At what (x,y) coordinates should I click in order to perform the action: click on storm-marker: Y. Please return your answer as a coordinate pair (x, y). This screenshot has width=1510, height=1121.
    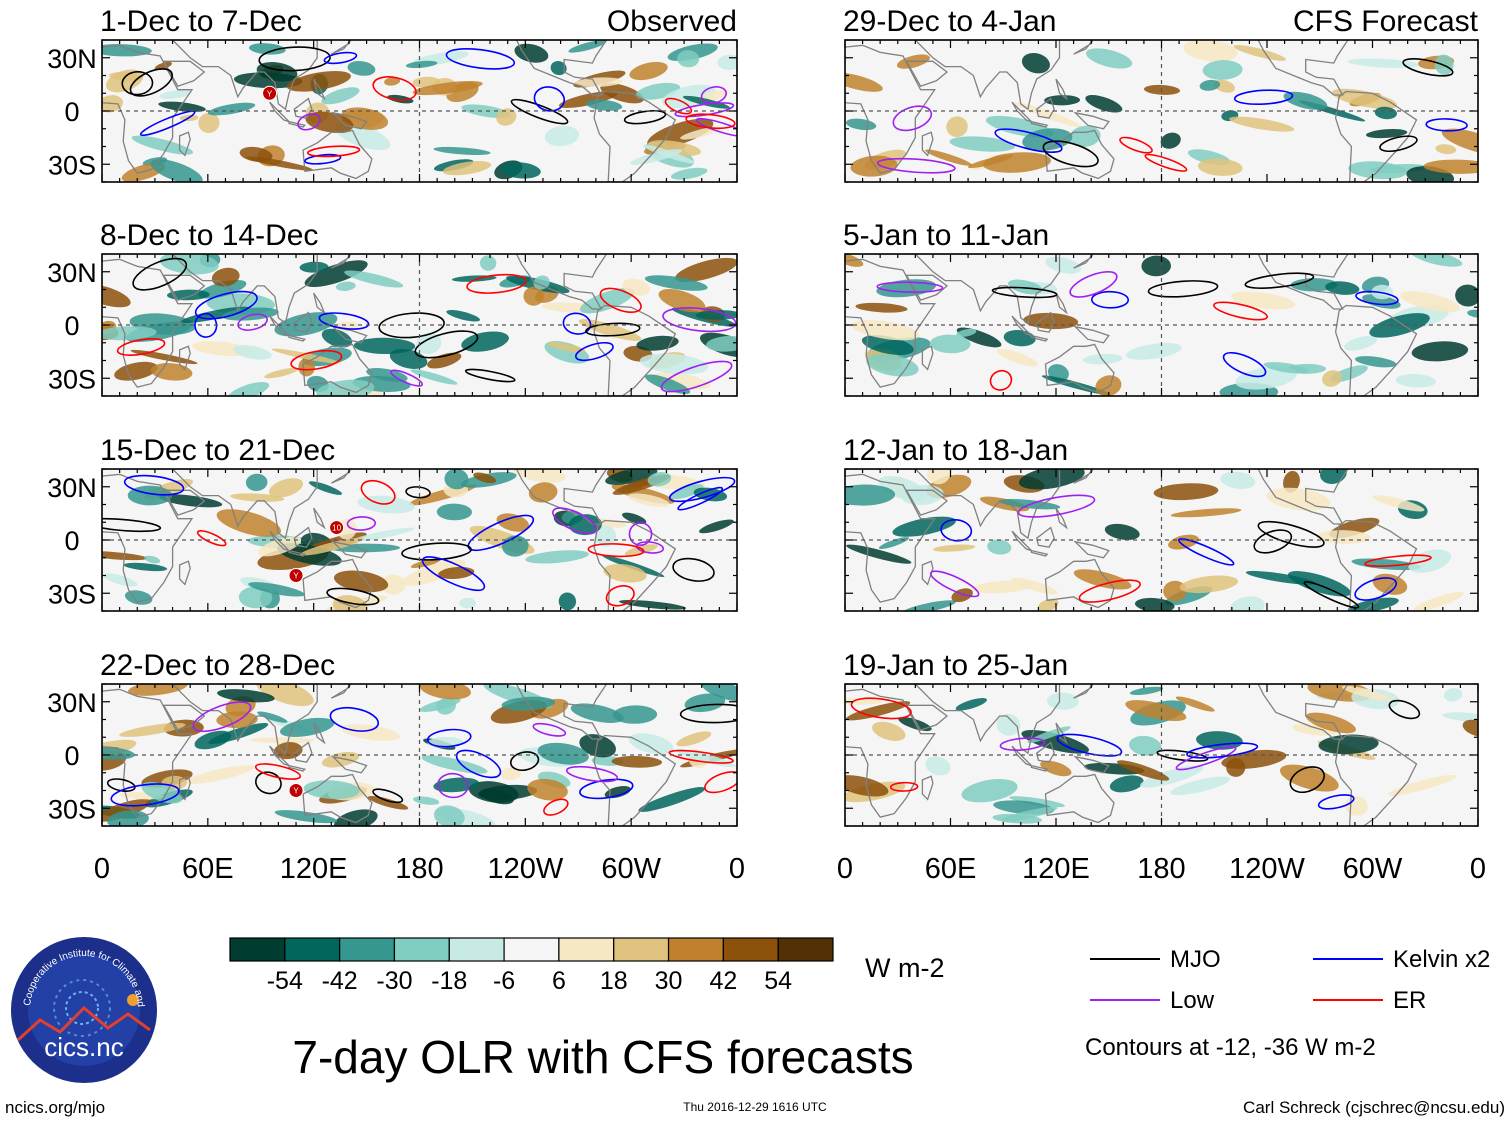
    Looking at the image, I should click on (296, 790).